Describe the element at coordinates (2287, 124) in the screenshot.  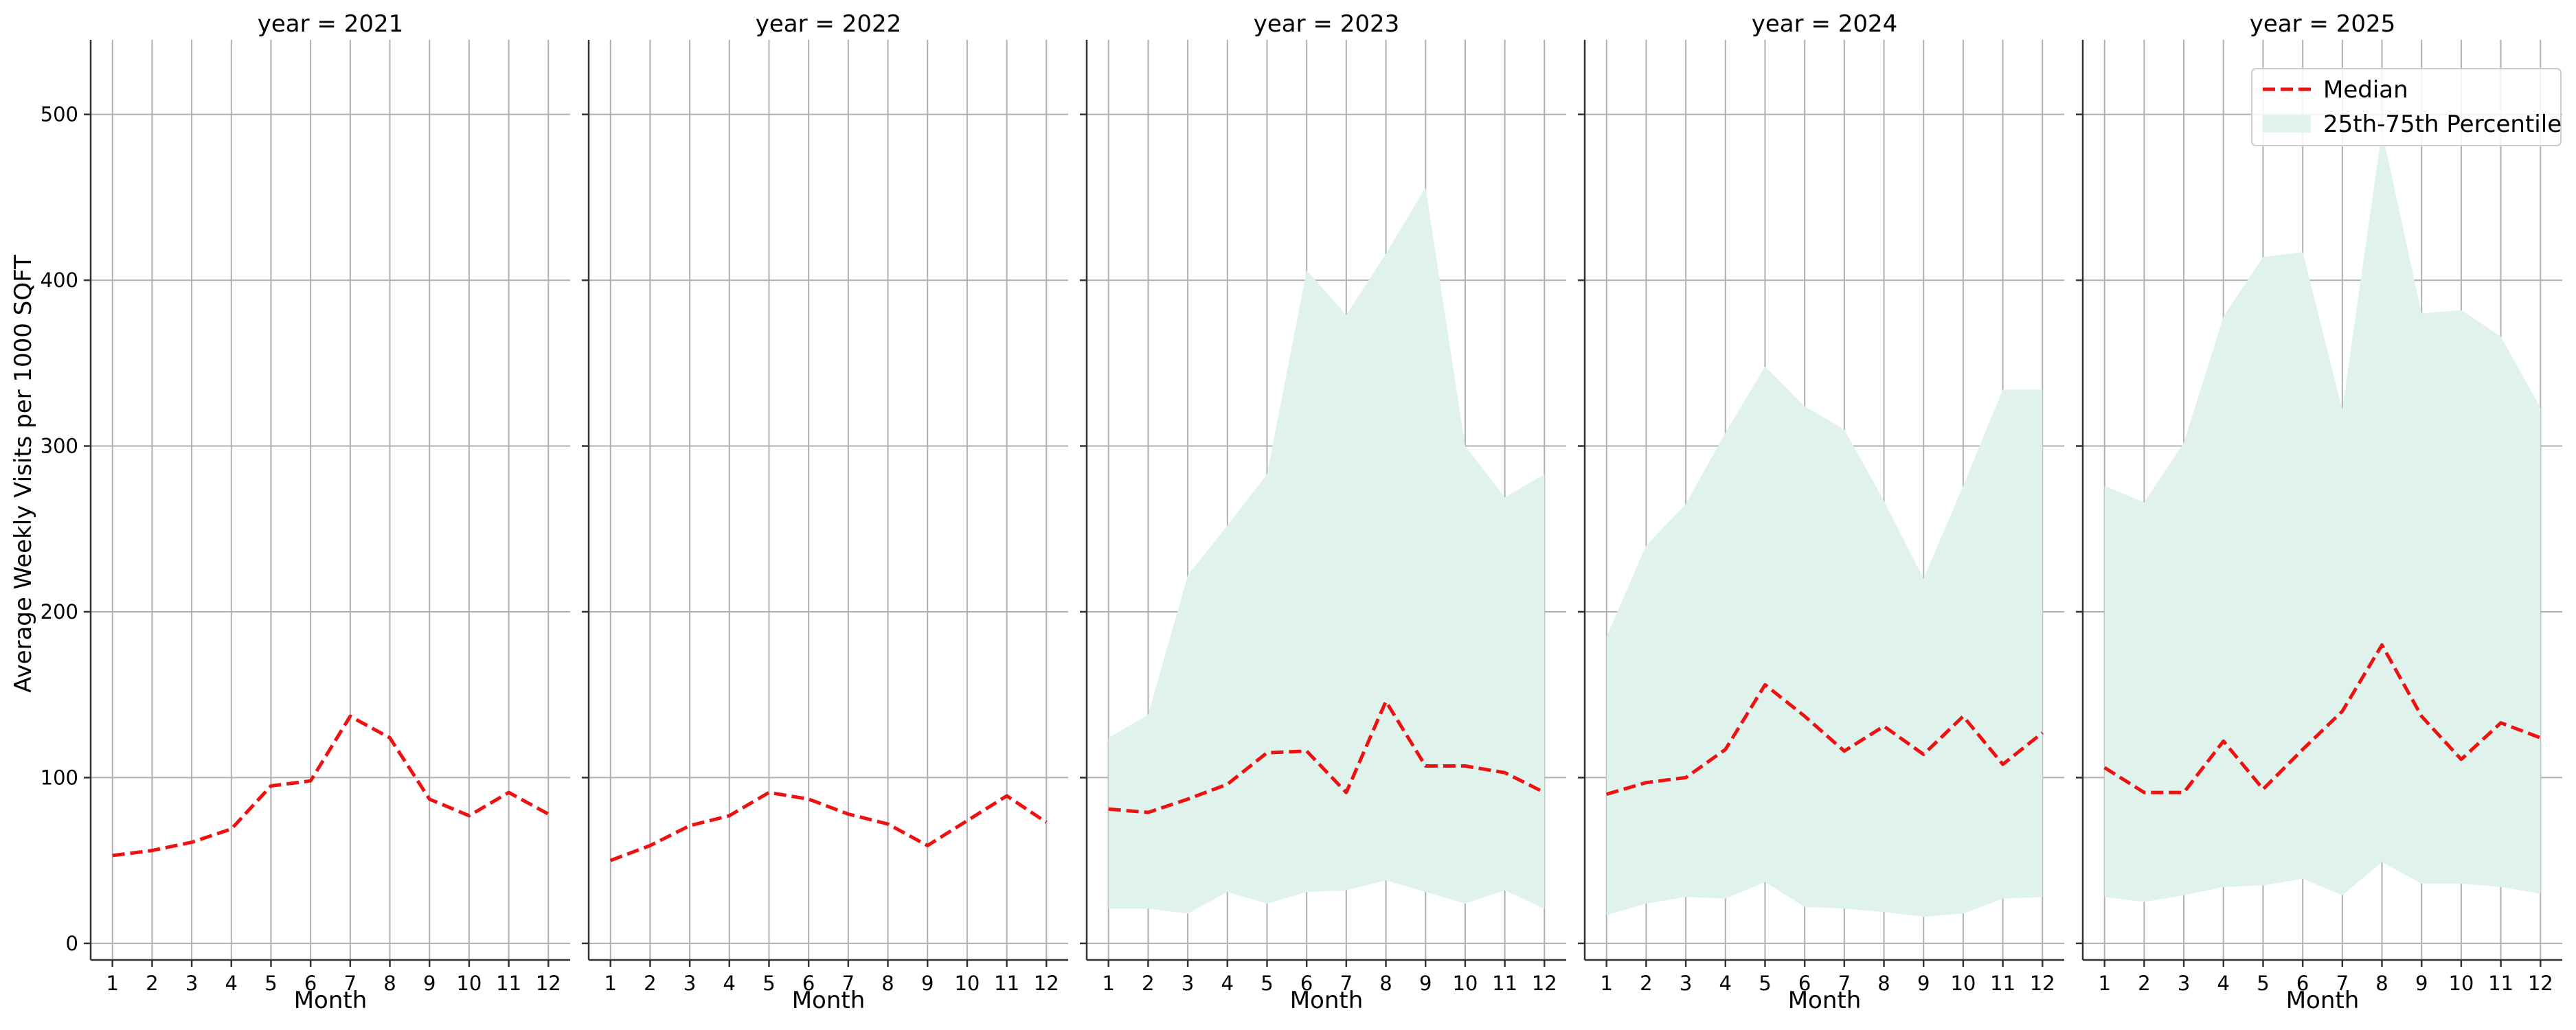
I see `legend-band-swatch` at that location.